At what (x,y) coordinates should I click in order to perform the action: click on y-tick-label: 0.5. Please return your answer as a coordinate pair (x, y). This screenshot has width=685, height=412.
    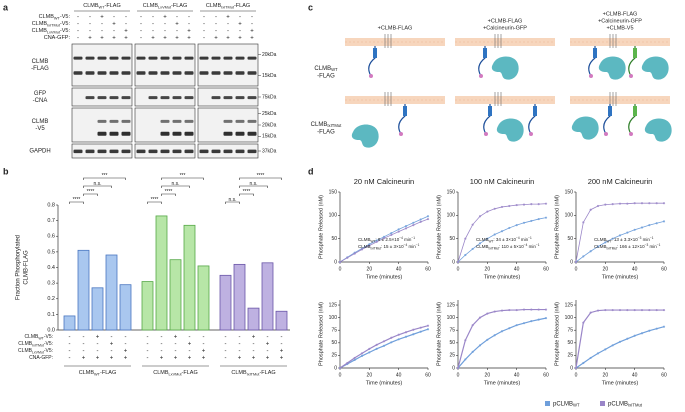
    Looking at the image, I should click on (51, 252).